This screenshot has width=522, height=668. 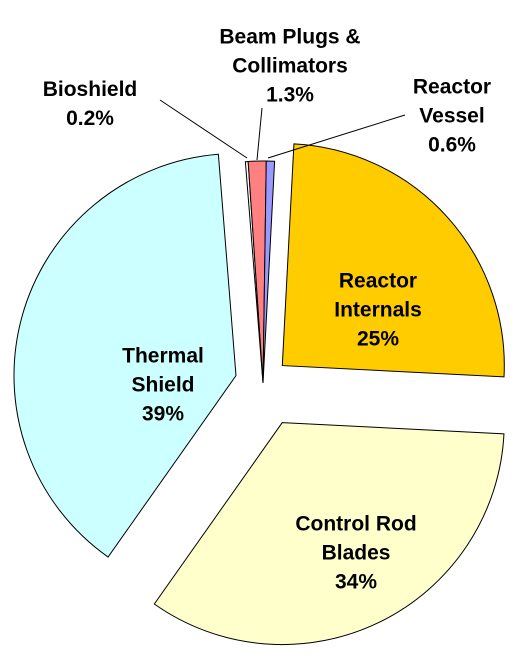 I want to click on slice-label: Reactor Internals 25%, so click(x=378, y=310).